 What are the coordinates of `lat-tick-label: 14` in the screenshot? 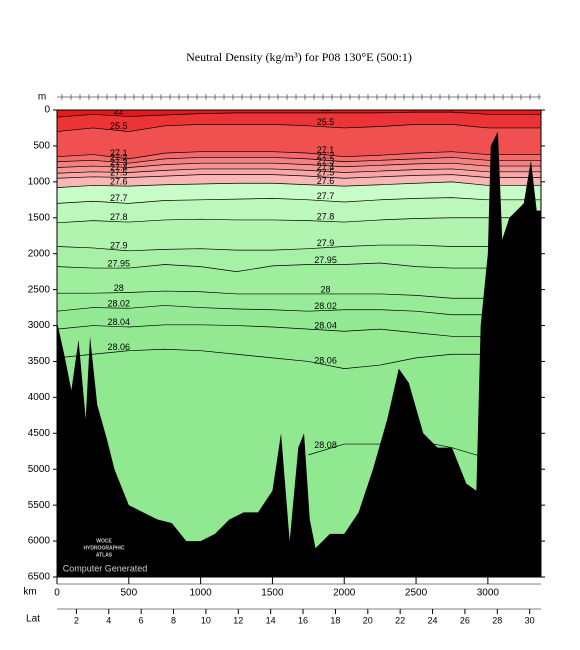 It's located at (271, 620).